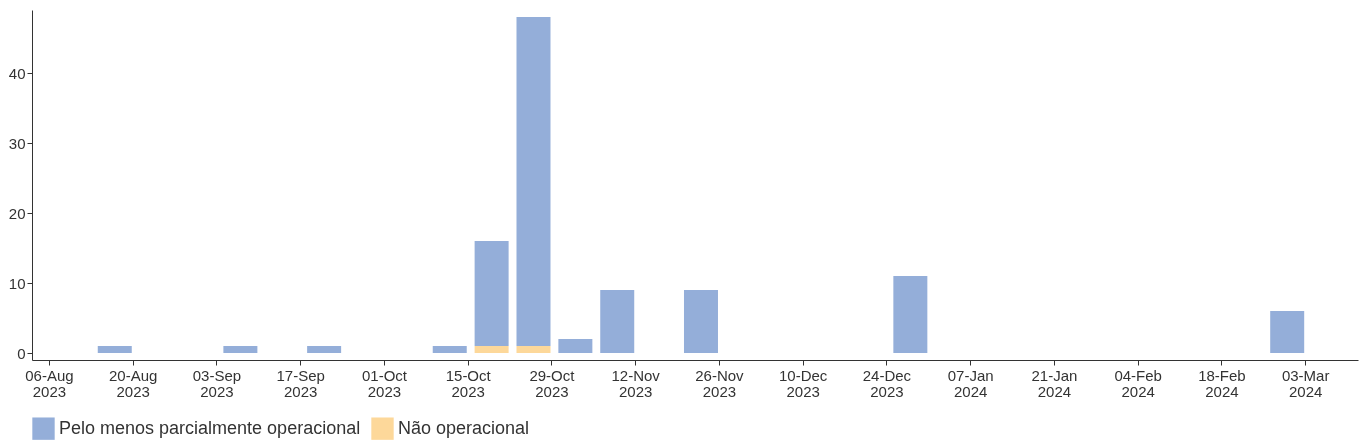 The width and height of the screenshot is (1364, 448). I want to click on y-tick-label: 10, so click(17, 283).